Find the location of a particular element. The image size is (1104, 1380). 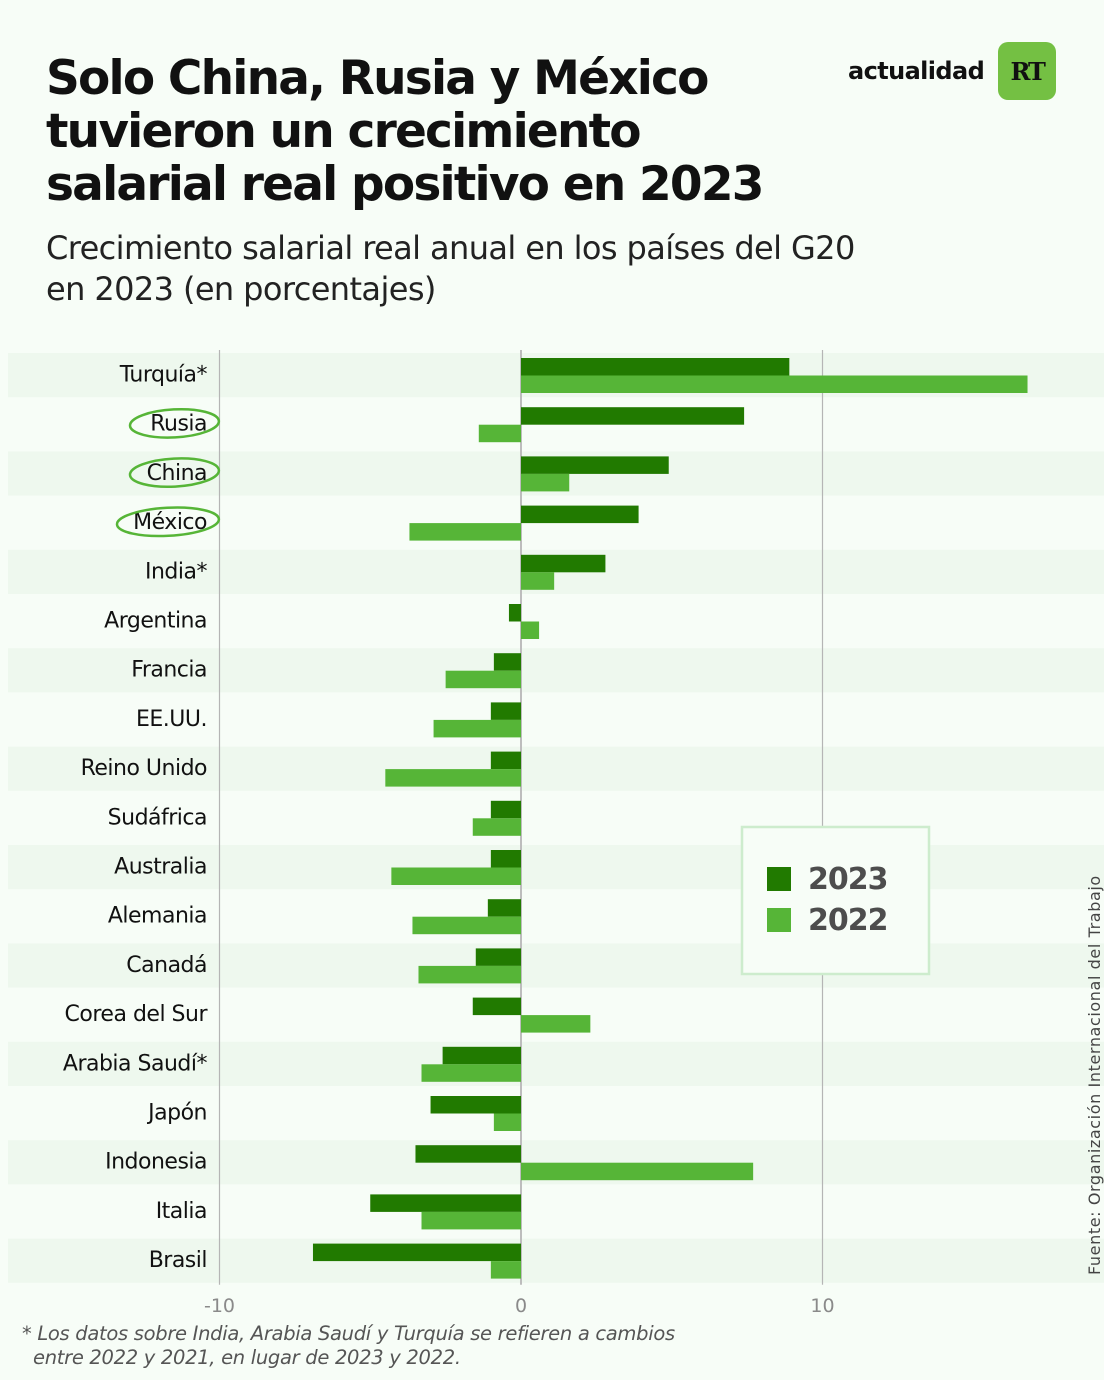

category-label: Brasil is located at coordinates (178, 1260).